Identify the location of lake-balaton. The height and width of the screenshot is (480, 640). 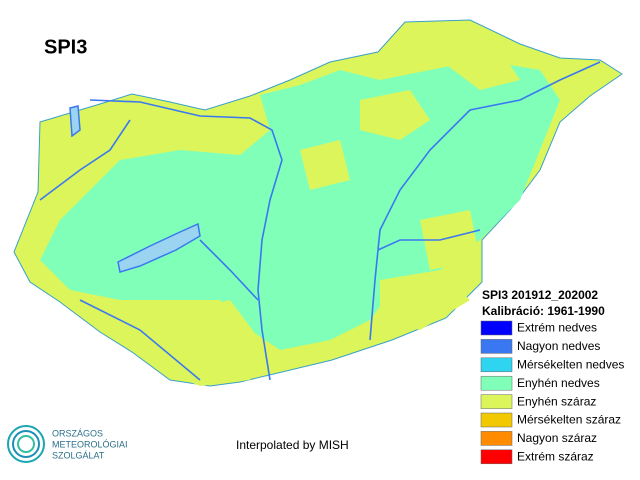
(159, 247).